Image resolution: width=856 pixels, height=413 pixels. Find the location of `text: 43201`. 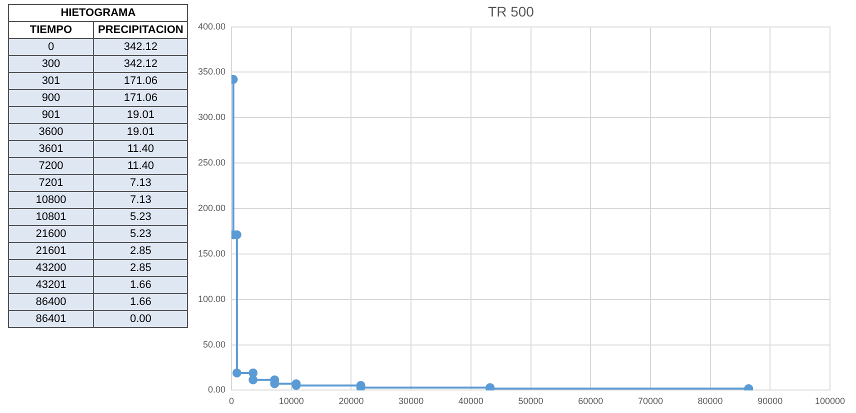

text: 43201 is located at coordinates (51, 285).